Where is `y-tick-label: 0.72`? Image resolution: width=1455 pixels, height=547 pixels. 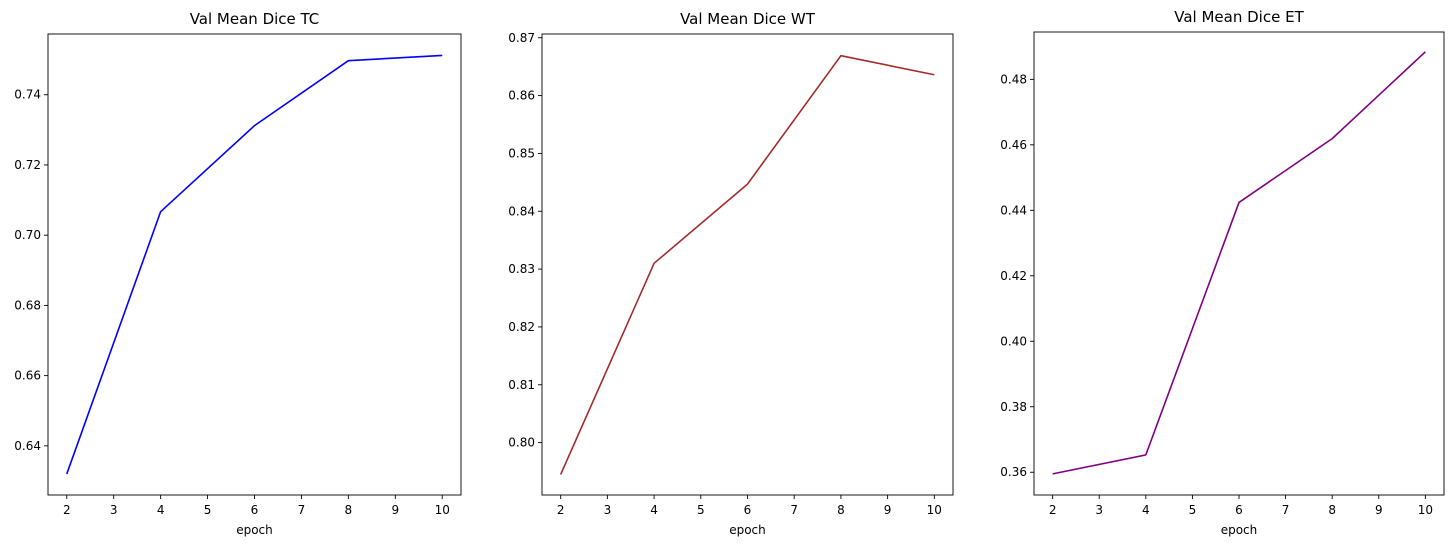
y-tick-label: 0.72 is located at coordinates (27, 165).